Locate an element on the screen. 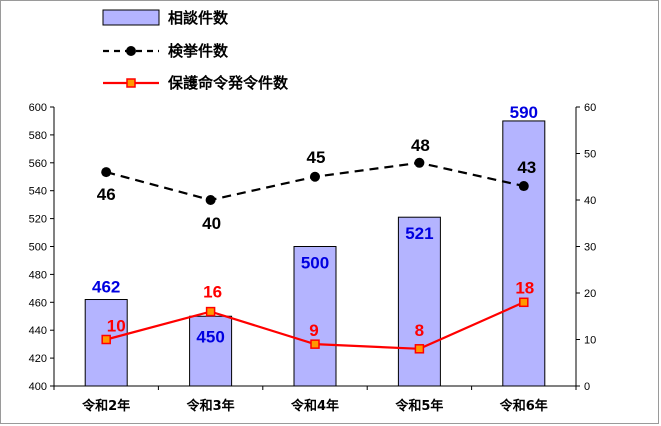  y-tick-label-left: 420 is located at coordinates (38, 359).